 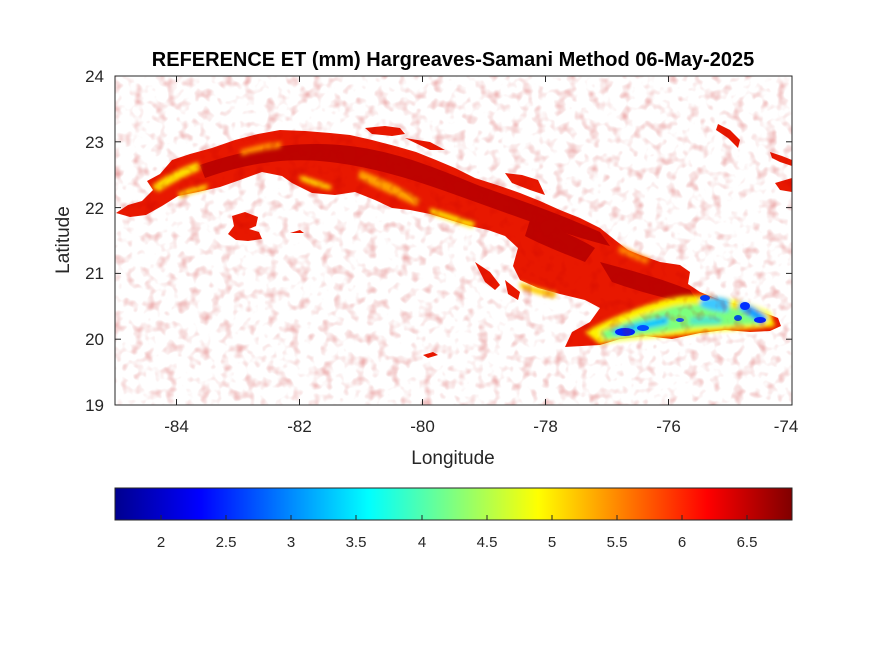 I want to click on x-tick-label: -76, so click(x=668, y=426).